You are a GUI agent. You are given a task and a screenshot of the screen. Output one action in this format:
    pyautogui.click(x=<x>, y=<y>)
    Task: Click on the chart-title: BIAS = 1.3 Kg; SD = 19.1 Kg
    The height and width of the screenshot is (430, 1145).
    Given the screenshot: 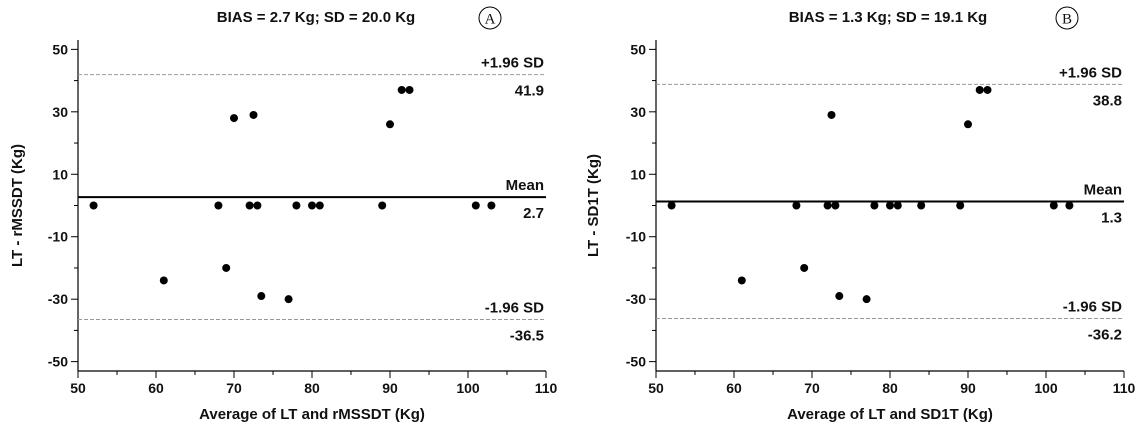 What is the action you would take?
    pyautogui.click(x=888, y=17)
    